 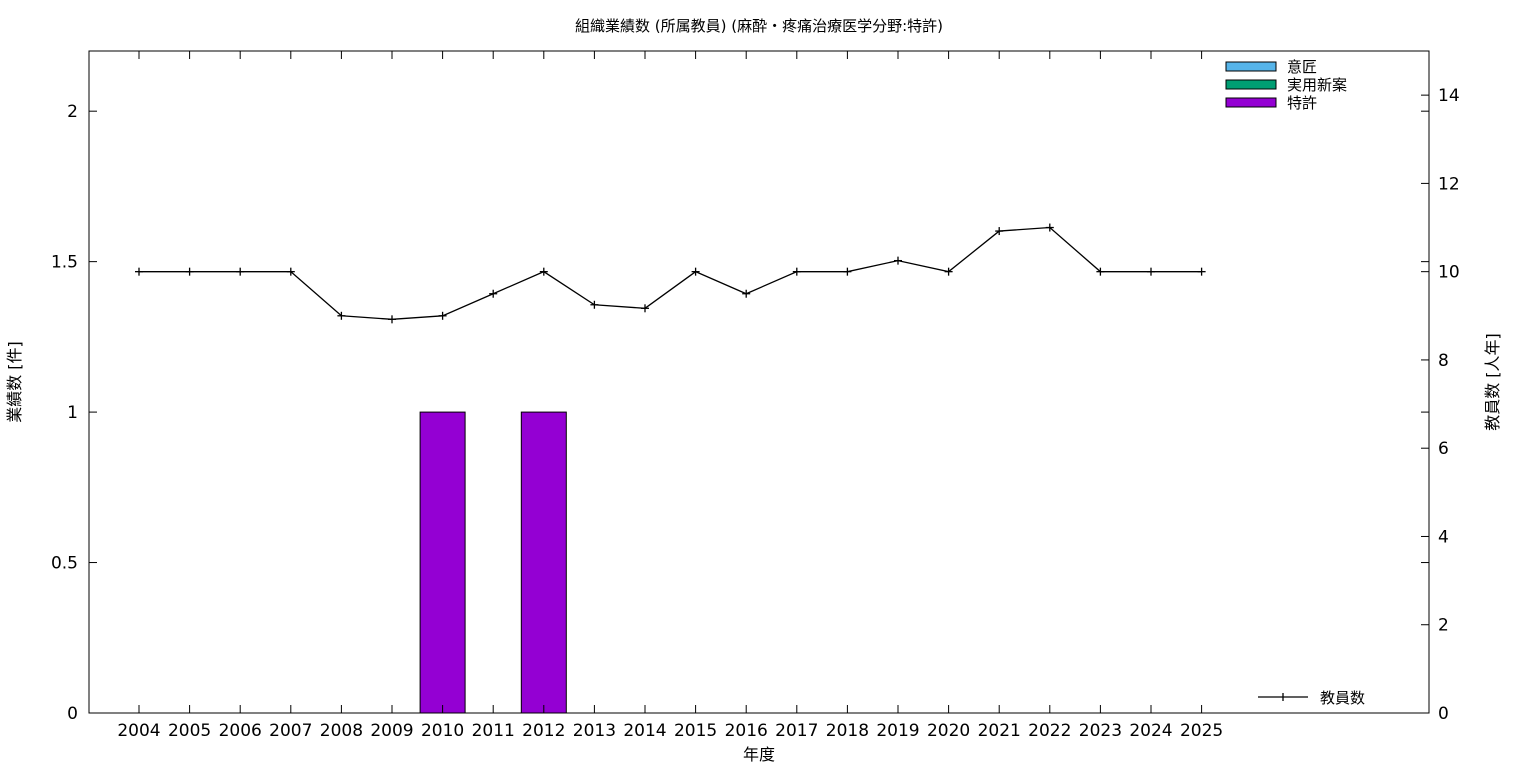 I want to click on bar-2010-特許, so click(x=442, y=562).